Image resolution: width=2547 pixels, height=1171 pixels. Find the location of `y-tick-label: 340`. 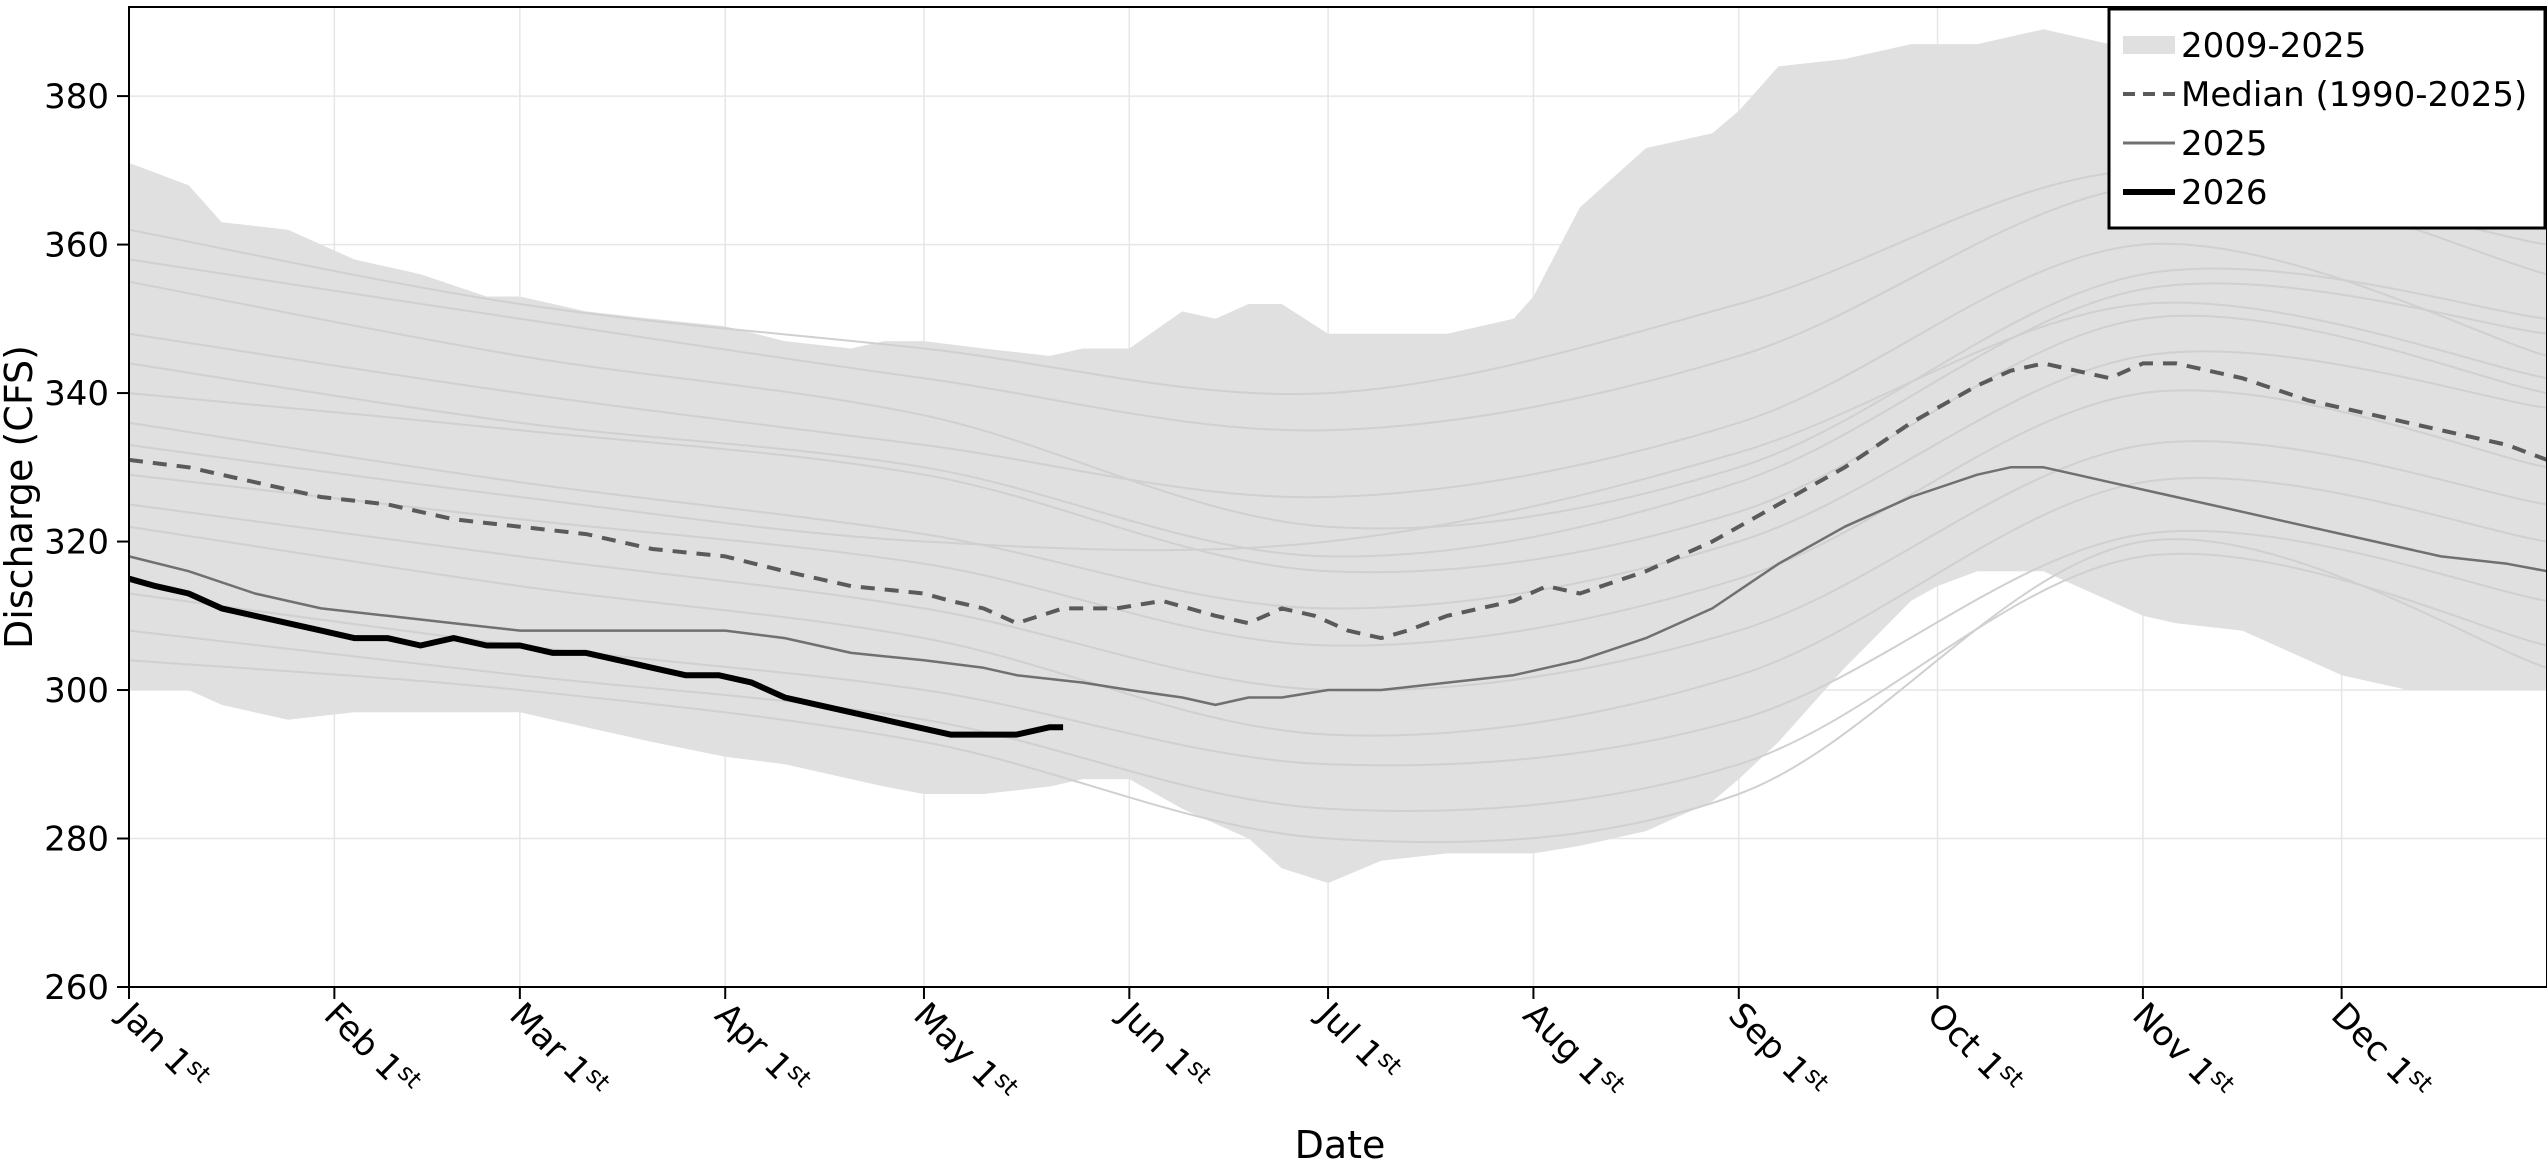

y-tick-label: 340 is located at coordinates (76, 394).